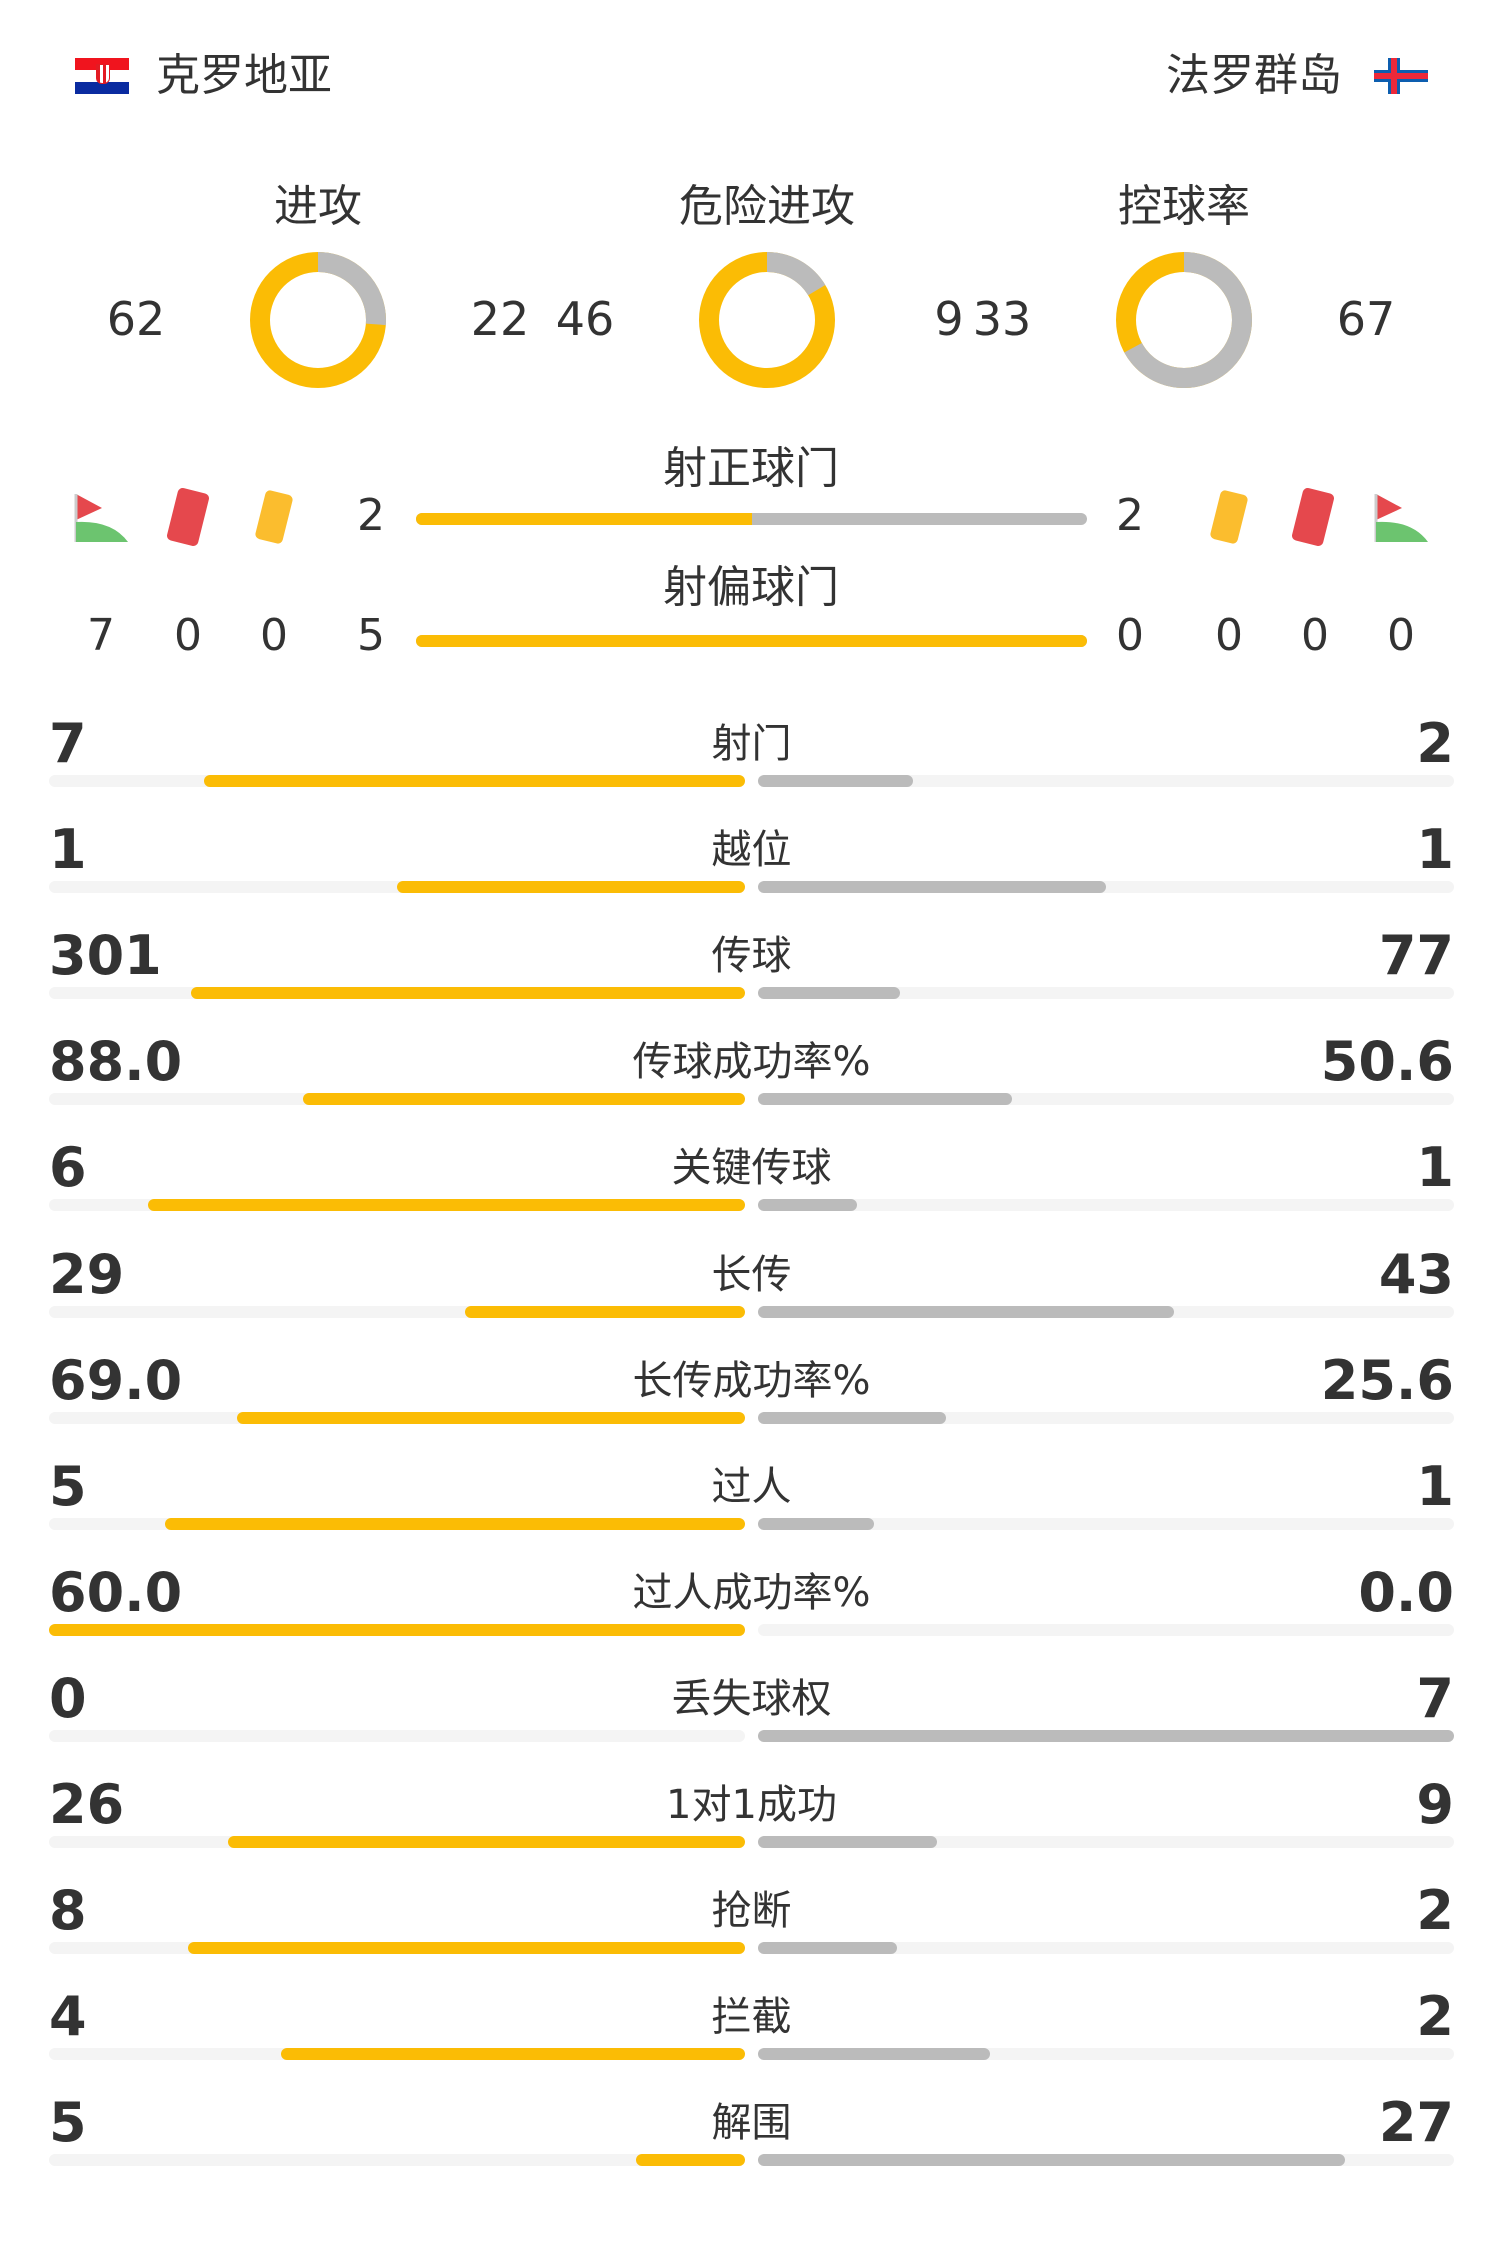 This screenshot has width=1500, height=2244. Describe the element at coordinates (751, 1168) in the screenshot. I see `stat-label: 关键传球` at that location.